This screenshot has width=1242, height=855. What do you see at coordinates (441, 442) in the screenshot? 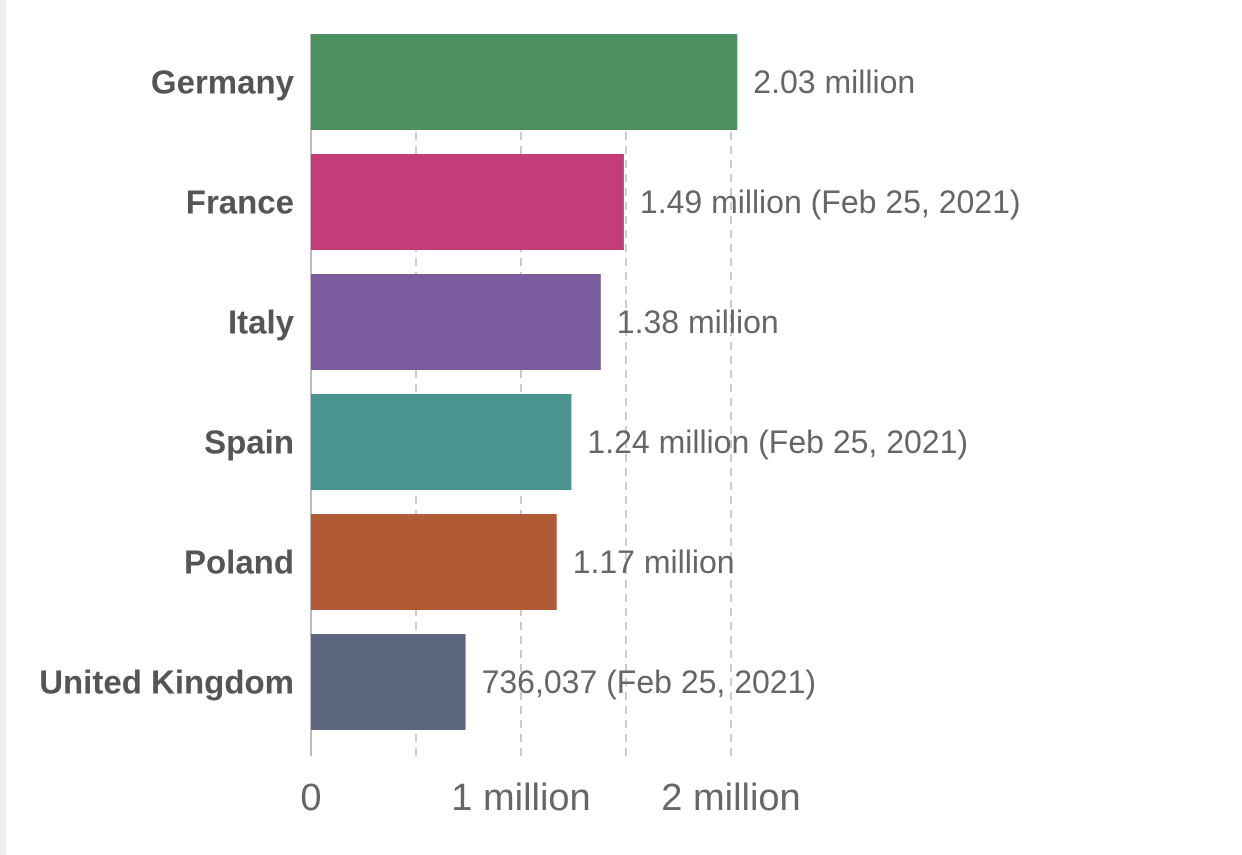
I see `bar-spain` at bounding box center [441, 442].